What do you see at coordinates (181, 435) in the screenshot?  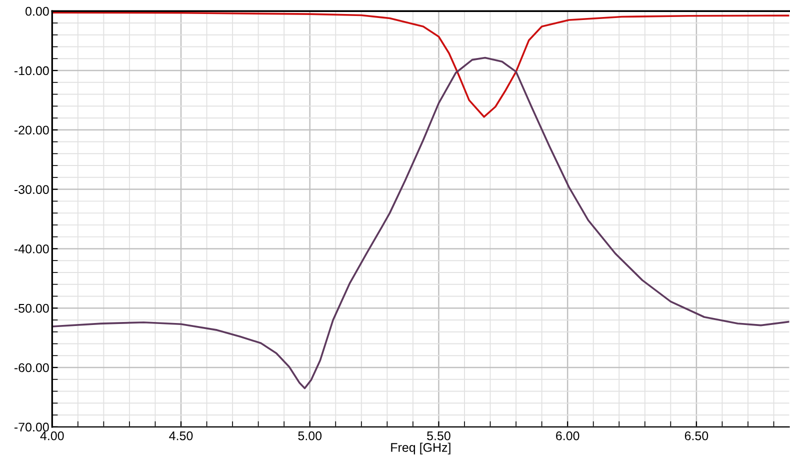 I see `x-tick-label: 4.50` at bounding box center [181, 435].